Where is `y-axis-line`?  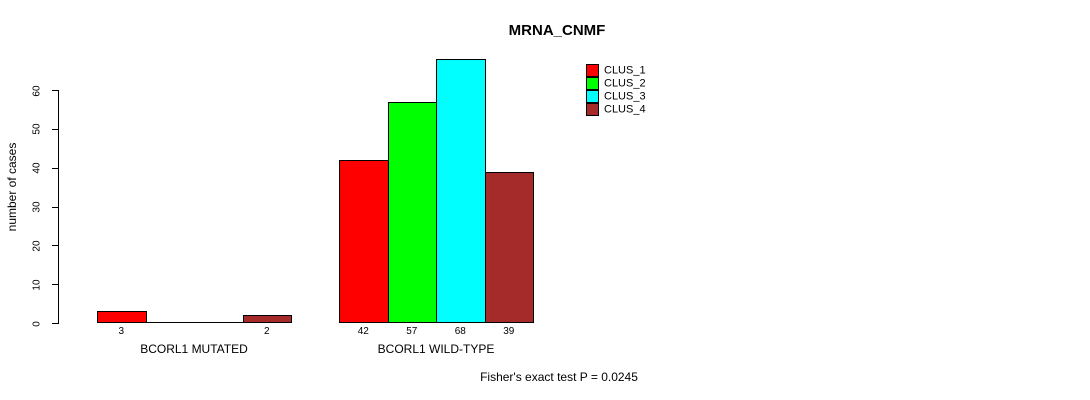
y-axis-line is located at coordinates (58, 207).